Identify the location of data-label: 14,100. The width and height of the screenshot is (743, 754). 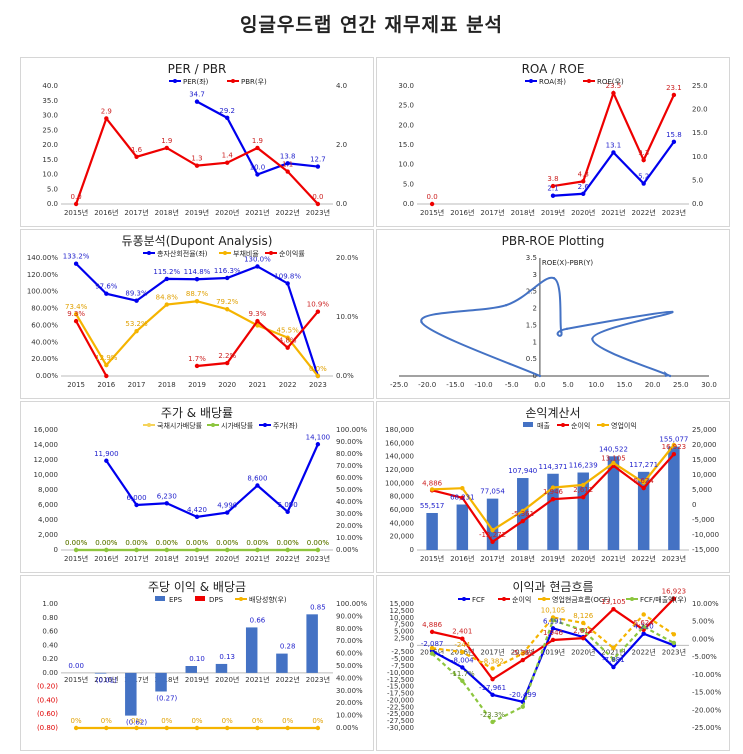
(318, 437).